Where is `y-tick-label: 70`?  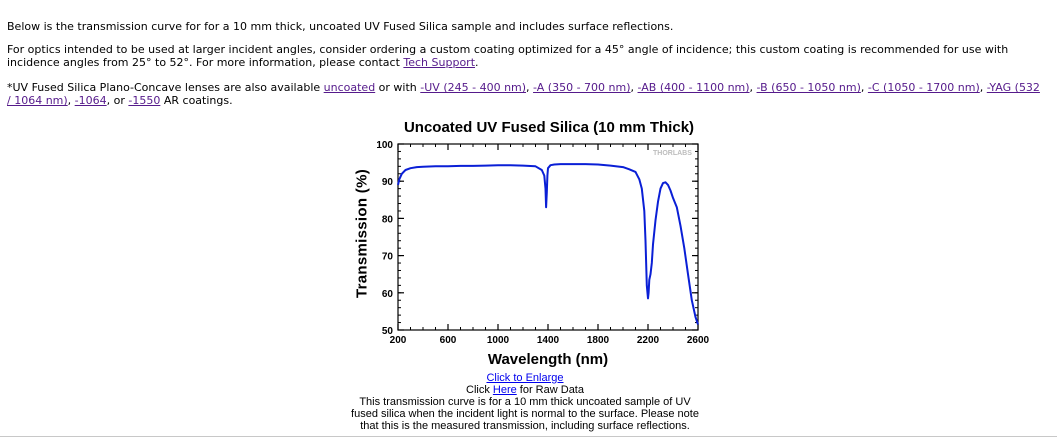 y-tick-label: 70 is located at coordinates (388, 257).